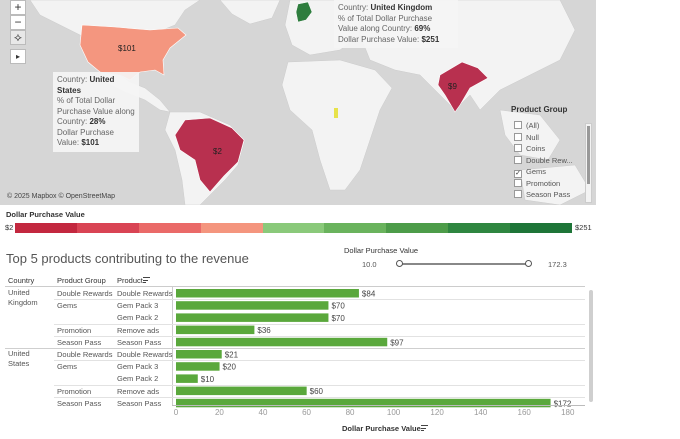 This screenshot has height=439, width=680. Describe the element at coordinates (18, 56) in the screenshot. I see `expand-toolbar-button: ▸` at that location.